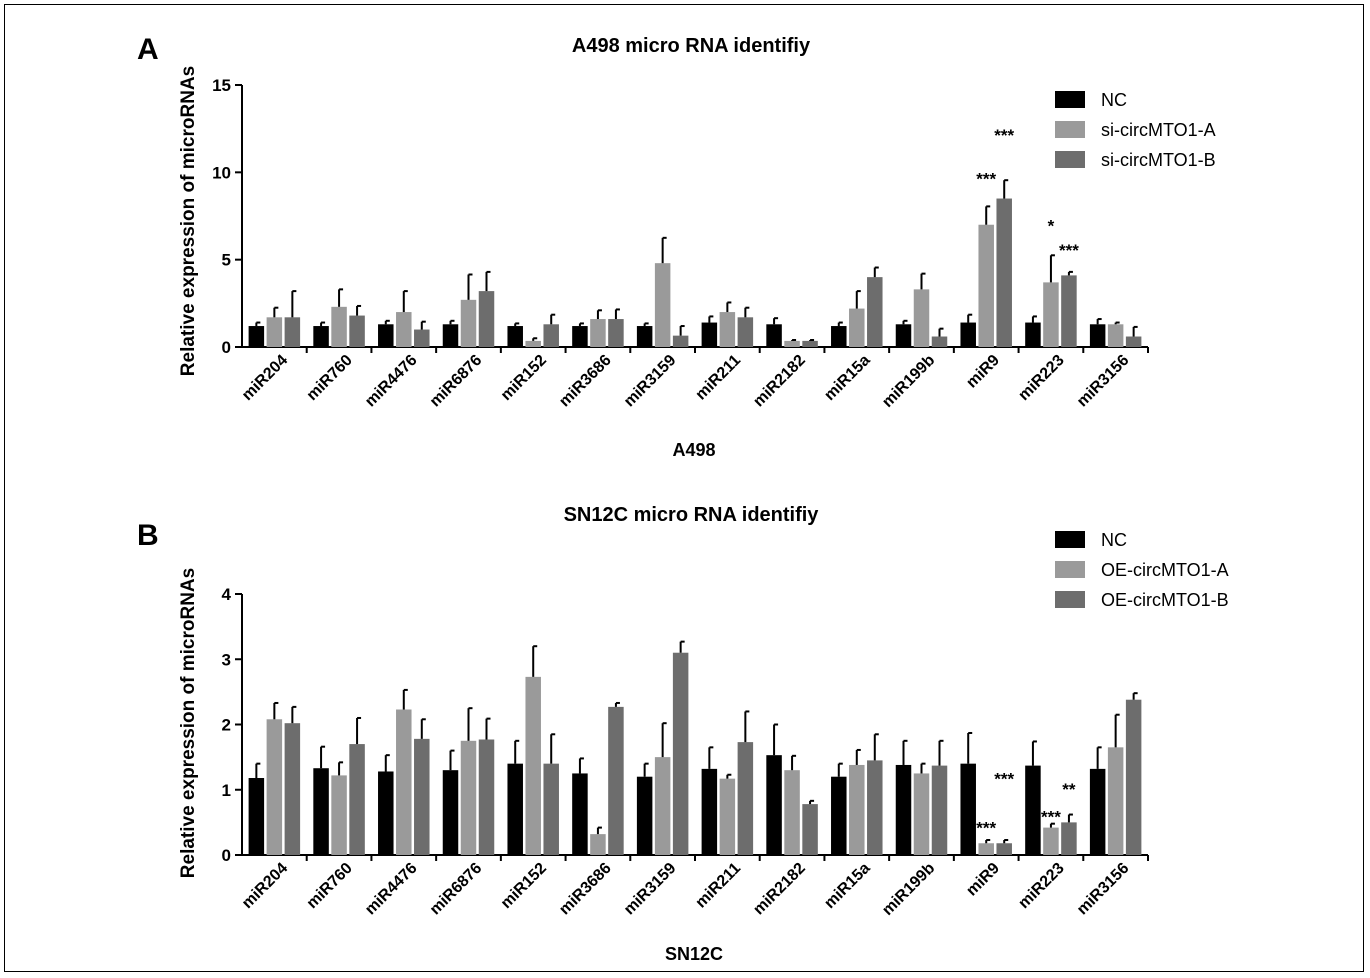  Describe the element at coordinates (226, 659) in the screenshot. I see `panel-b-y-tick-label: 3` at that location.